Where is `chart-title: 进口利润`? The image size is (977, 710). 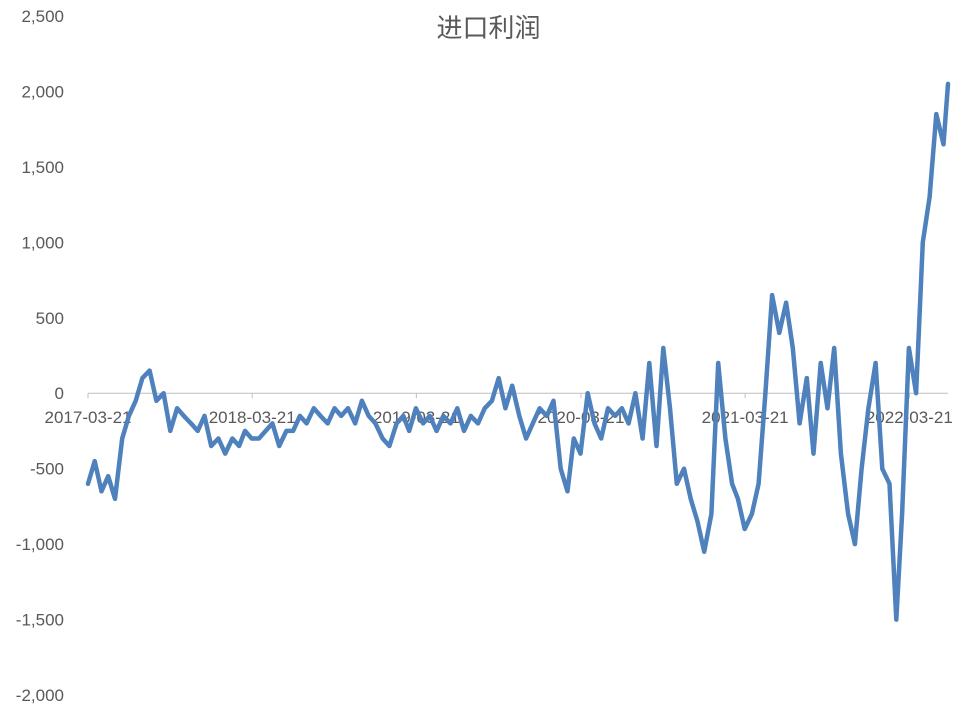 chart-title: 进口利润 is located at coordinates (488, 29).